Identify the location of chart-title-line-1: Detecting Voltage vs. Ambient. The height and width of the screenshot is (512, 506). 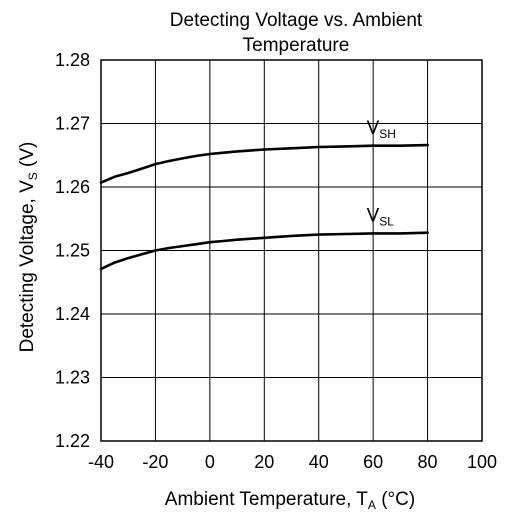
(296, 20).